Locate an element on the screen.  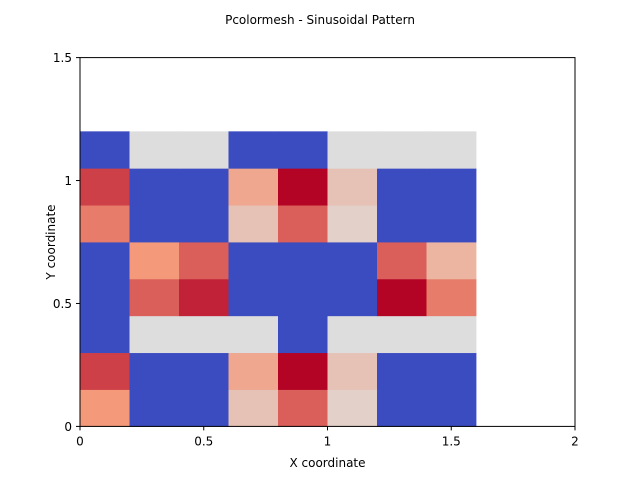
x-tick-label: 2 is located at coordinates (575, 441).